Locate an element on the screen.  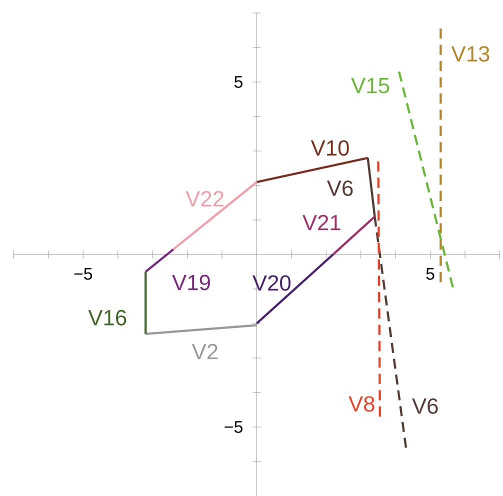
series-label: V15 is located at coordinates (370, 86).